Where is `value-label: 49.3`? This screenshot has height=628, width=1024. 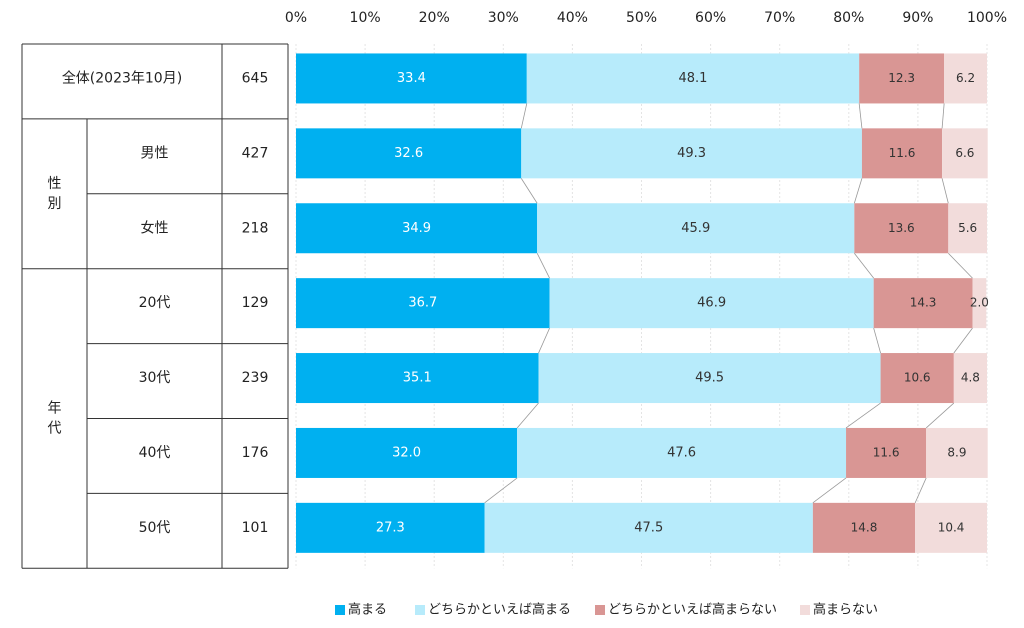 value-label: 49.3 is located at coordinates (691, 153).